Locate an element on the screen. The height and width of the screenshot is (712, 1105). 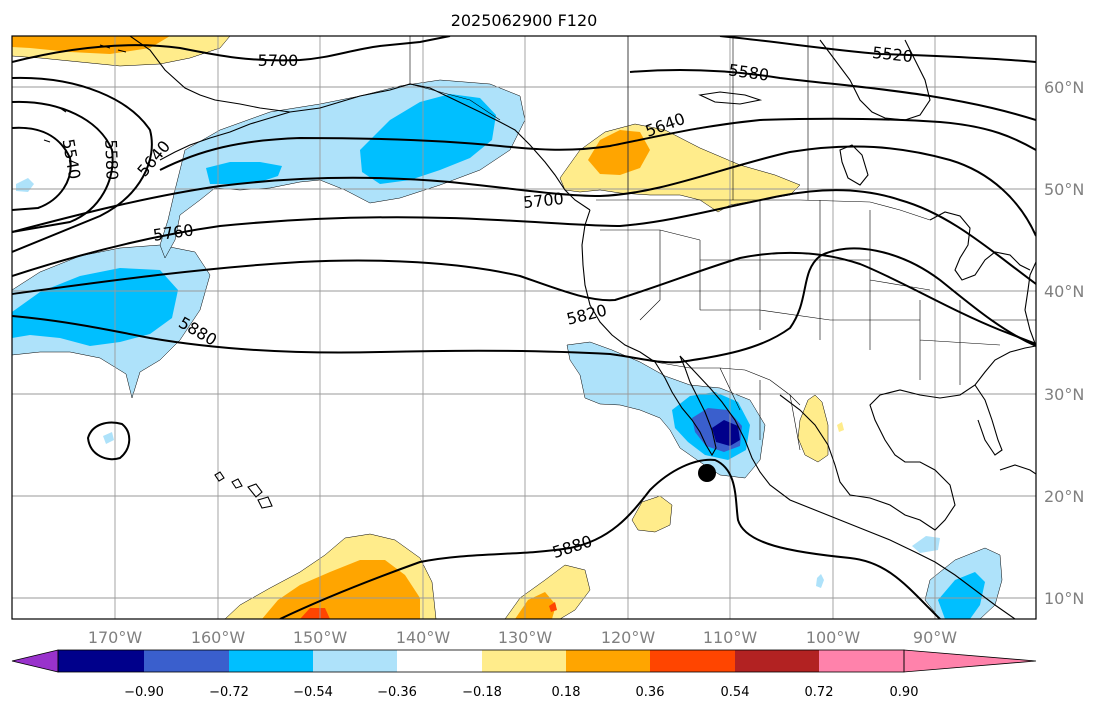
coastline-baja is located at coordinates (685, 406).